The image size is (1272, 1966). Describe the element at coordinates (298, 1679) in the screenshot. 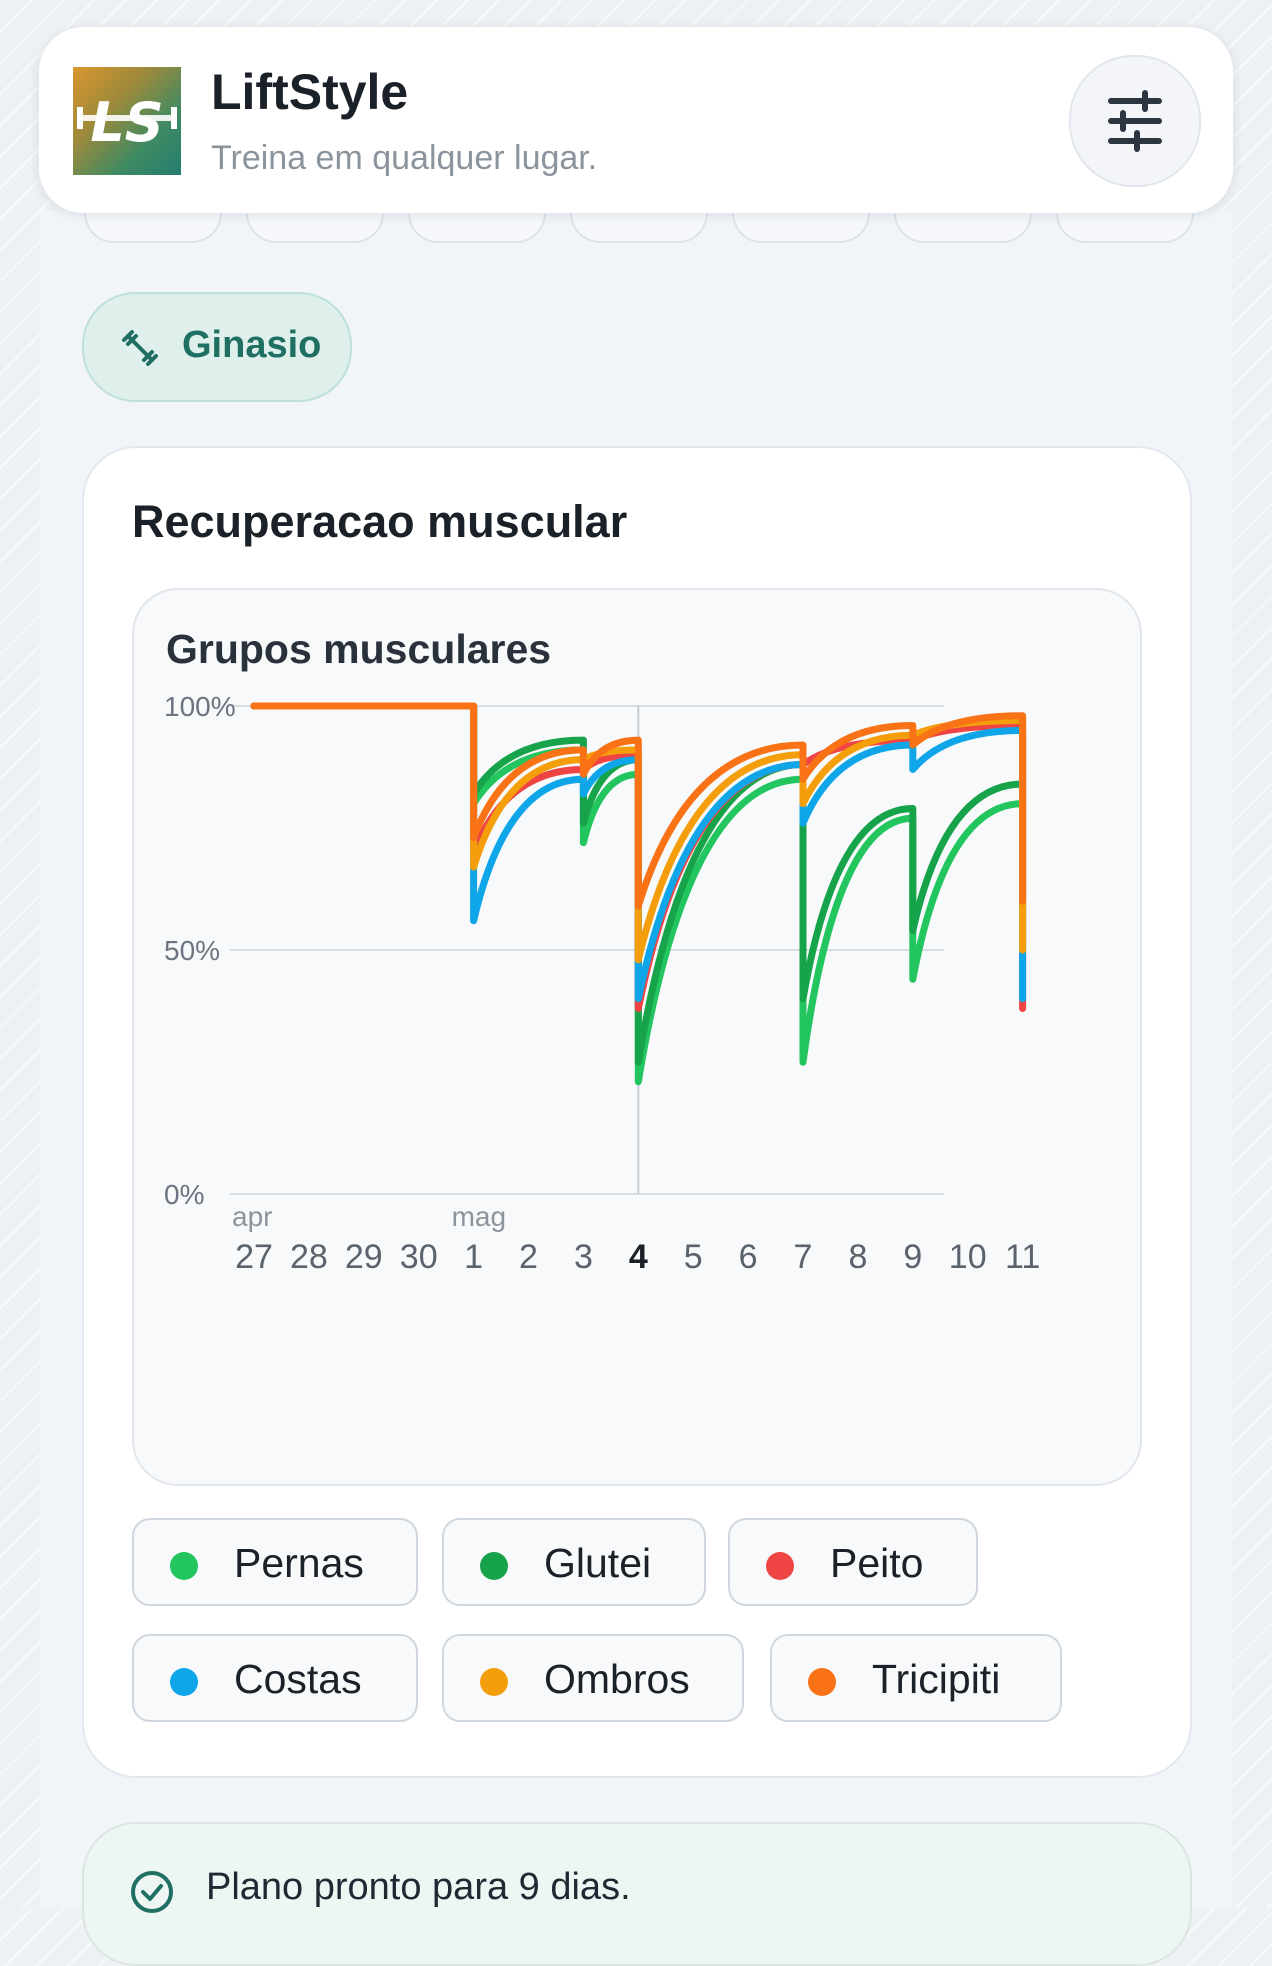

I see `legend-label: Costas` at that location.